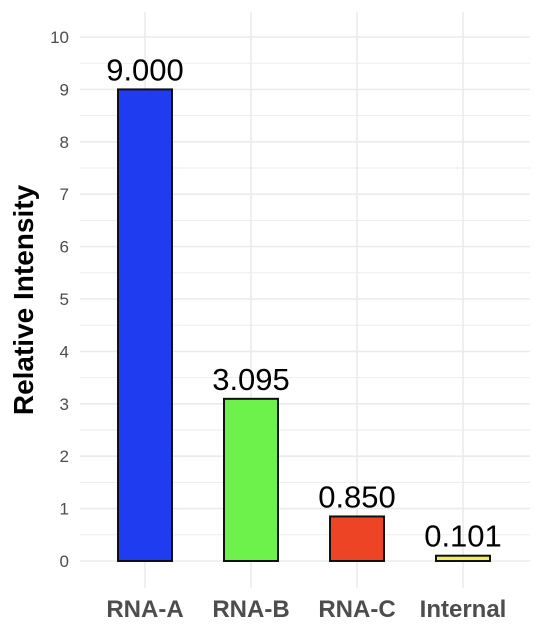 This screenshot has height=626, width=534. I want to click on x-tick-label: Internal, so click(463, 609).